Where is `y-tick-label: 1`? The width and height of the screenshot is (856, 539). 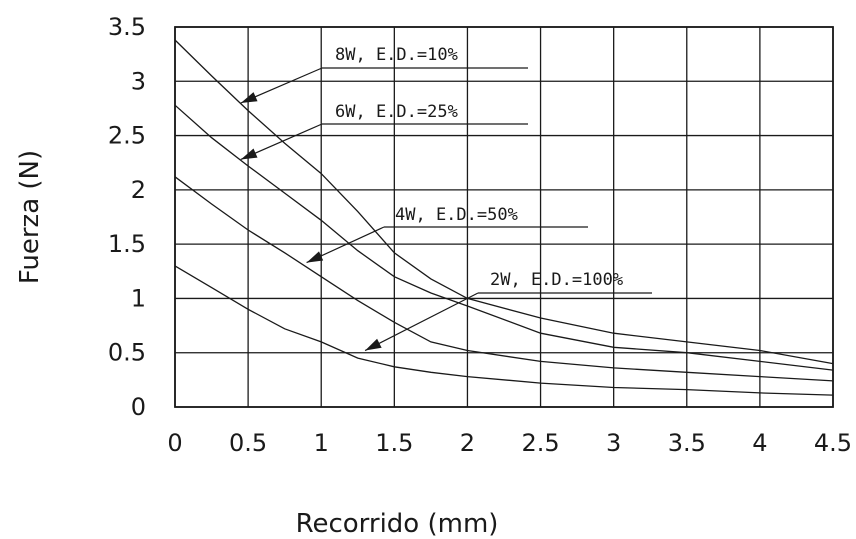
y-tick-label: 1 is located at coordinates (138, 298).